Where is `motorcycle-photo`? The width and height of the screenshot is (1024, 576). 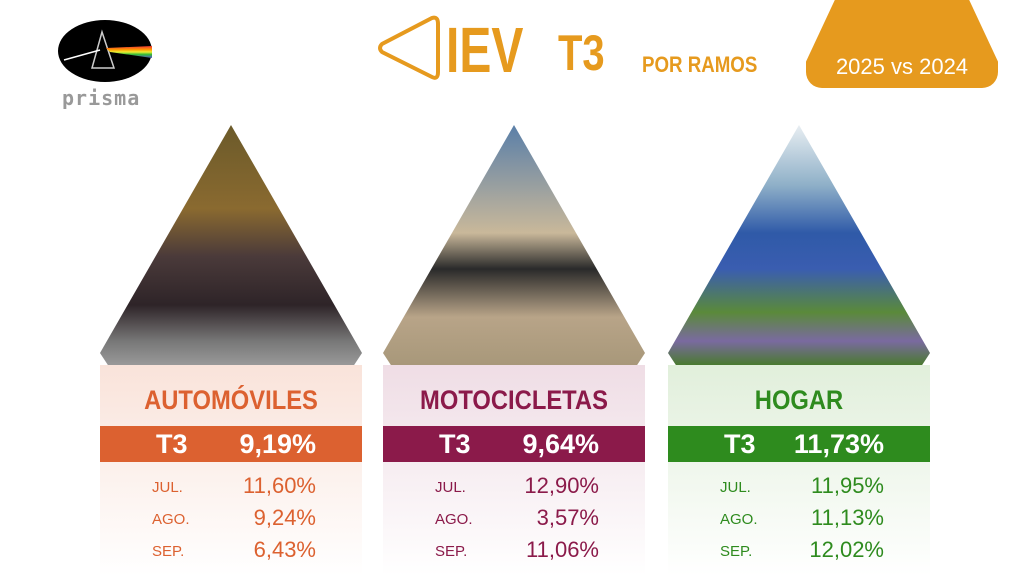 motorcycle-photo is located at coordinates (514, 245).